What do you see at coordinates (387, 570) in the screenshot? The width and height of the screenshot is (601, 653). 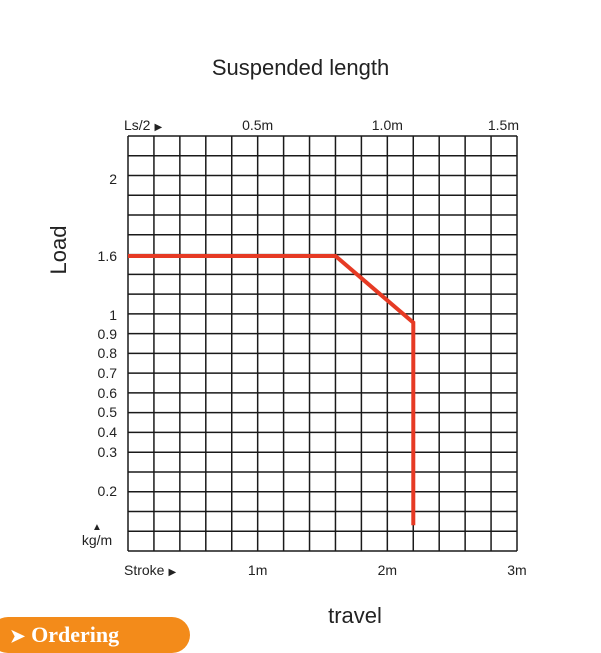 I see `x-tick-label: 2m` at bounding box center [387, 570].